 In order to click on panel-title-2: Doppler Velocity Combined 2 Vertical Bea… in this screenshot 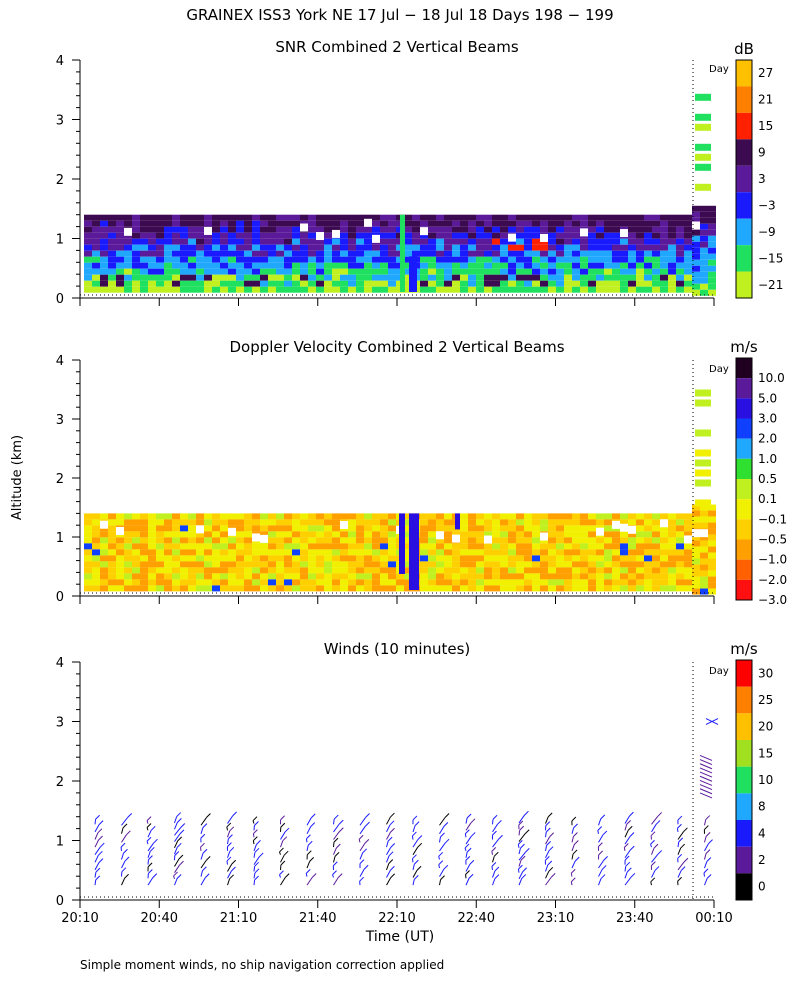, I will do `click(396, 347)`.